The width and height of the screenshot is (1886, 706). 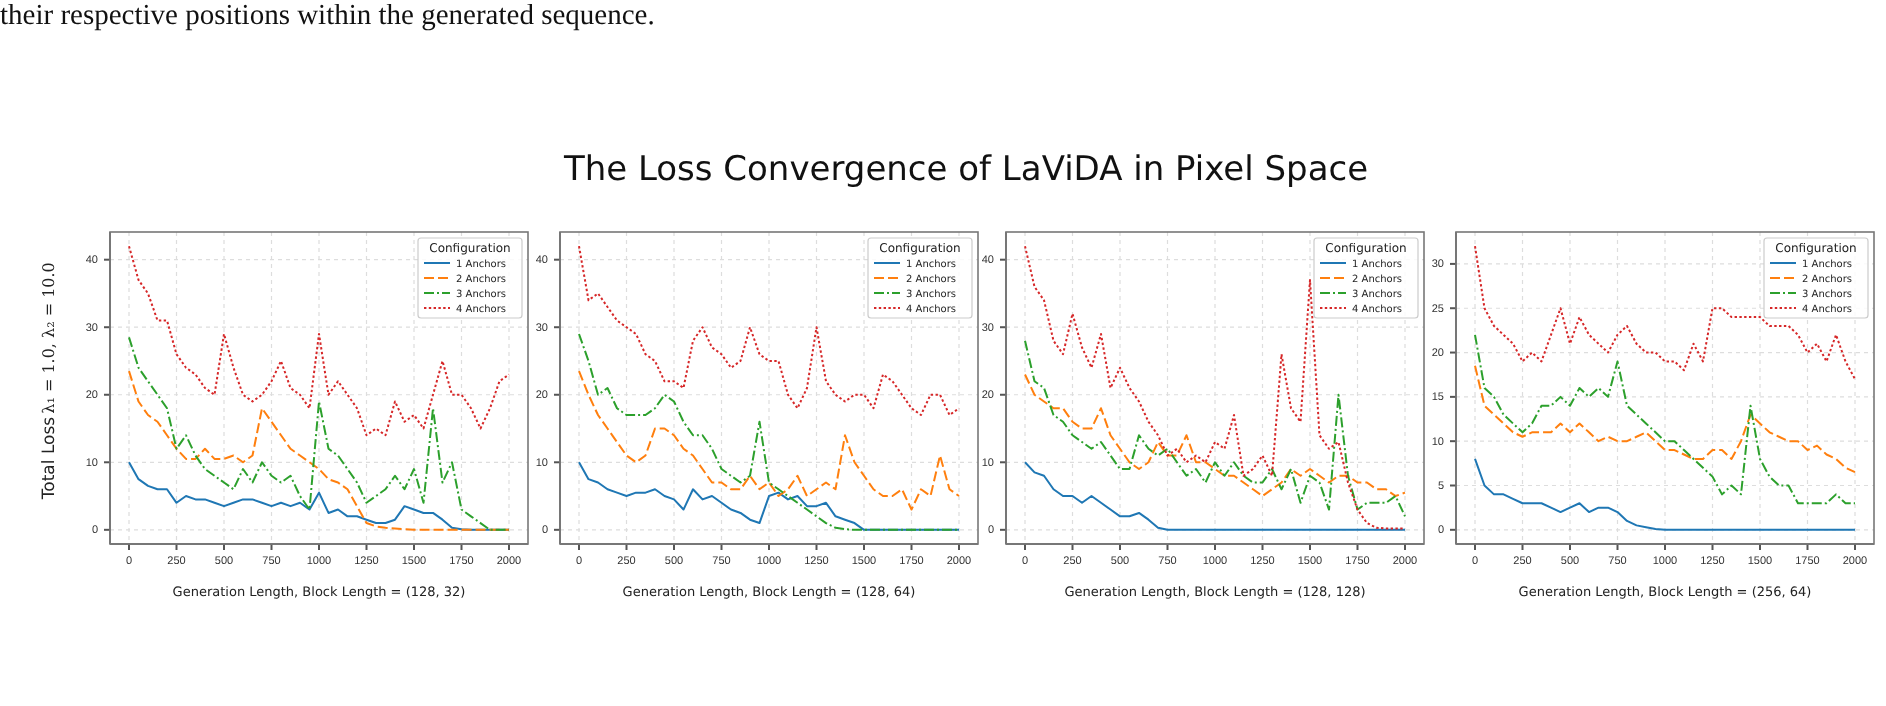 I want to click on text: their respective positions within the generated sequence., so click(x=327, y=16).